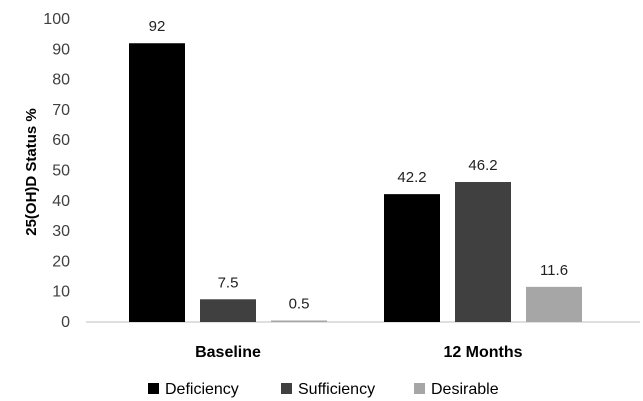 The width and height of the screenshot is (643, 401). Describe the element at coordinates (554, 304) in the screenshot. I see `bar-desirable-12-months` at that location.